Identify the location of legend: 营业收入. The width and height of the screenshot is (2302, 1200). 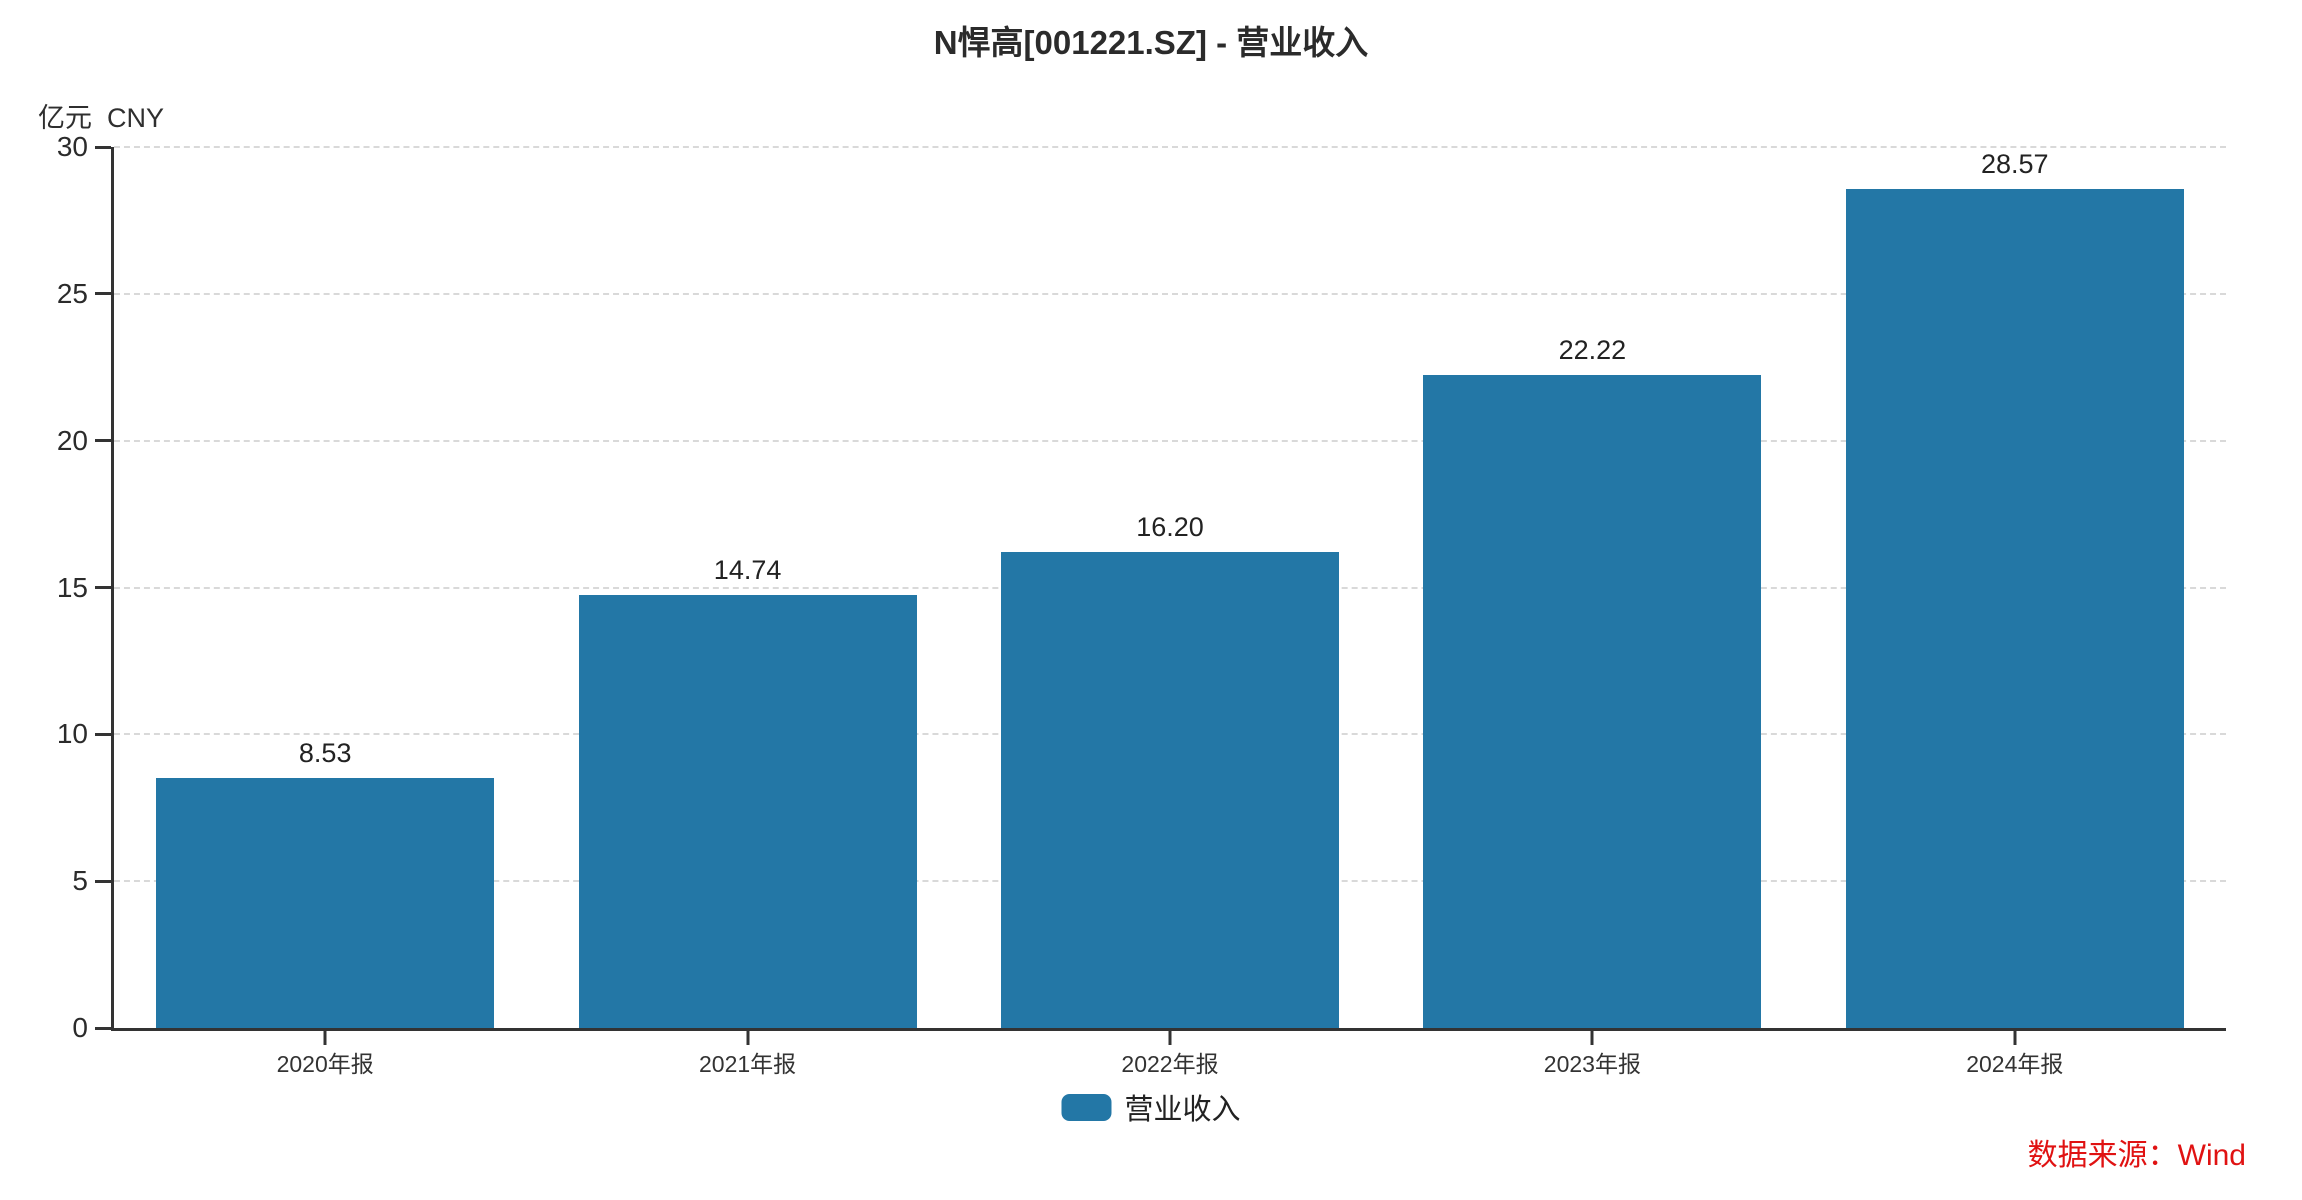
(1151, 1107).